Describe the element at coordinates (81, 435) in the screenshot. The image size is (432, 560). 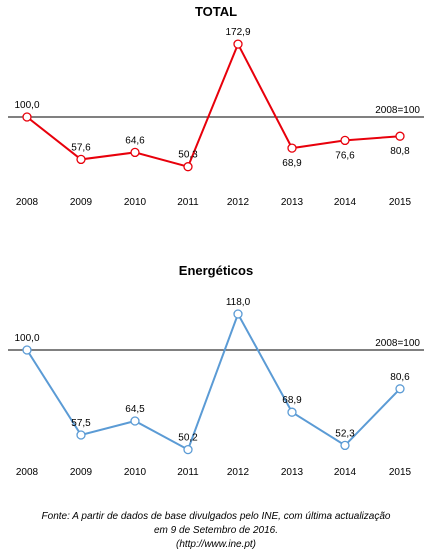
I see `energeticos-point-2009` at that location.